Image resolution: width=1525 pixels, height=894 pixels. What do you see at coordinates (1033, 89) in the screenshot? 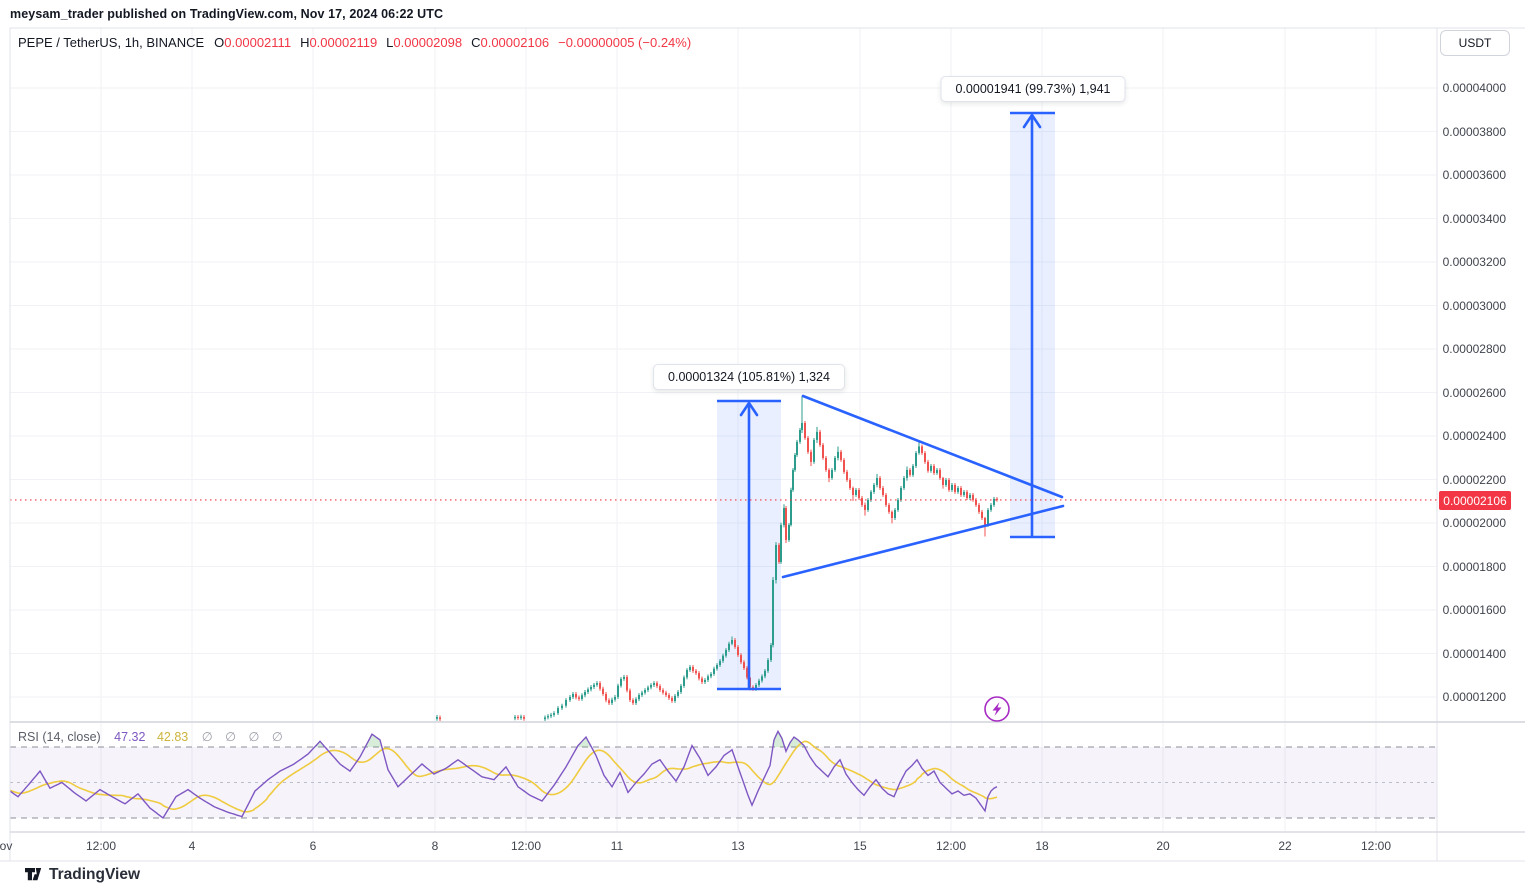
I see `measurement-label-2: 0.00001941 (99.73%) 1,941` at bounding box center [1033, 89].